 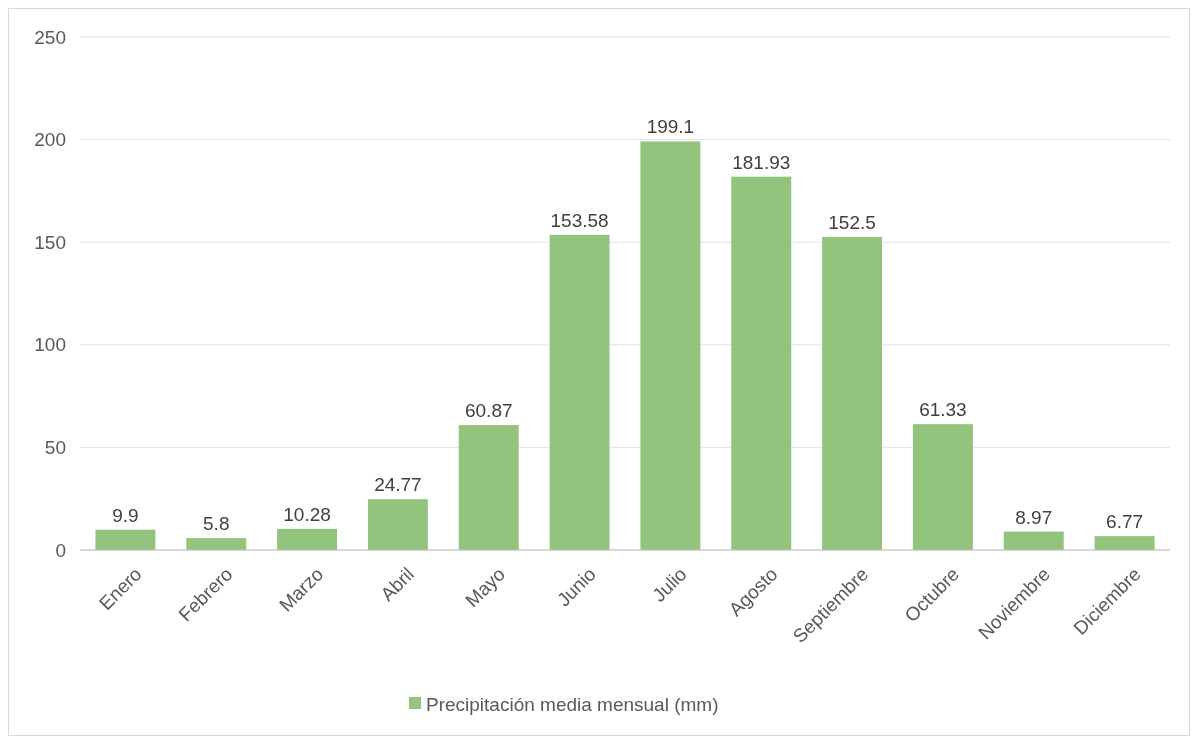 What do you see at coordinates (55, 448) in the screenshot?
I see `y-tick-label: 50` at bounding box center [55, 448].